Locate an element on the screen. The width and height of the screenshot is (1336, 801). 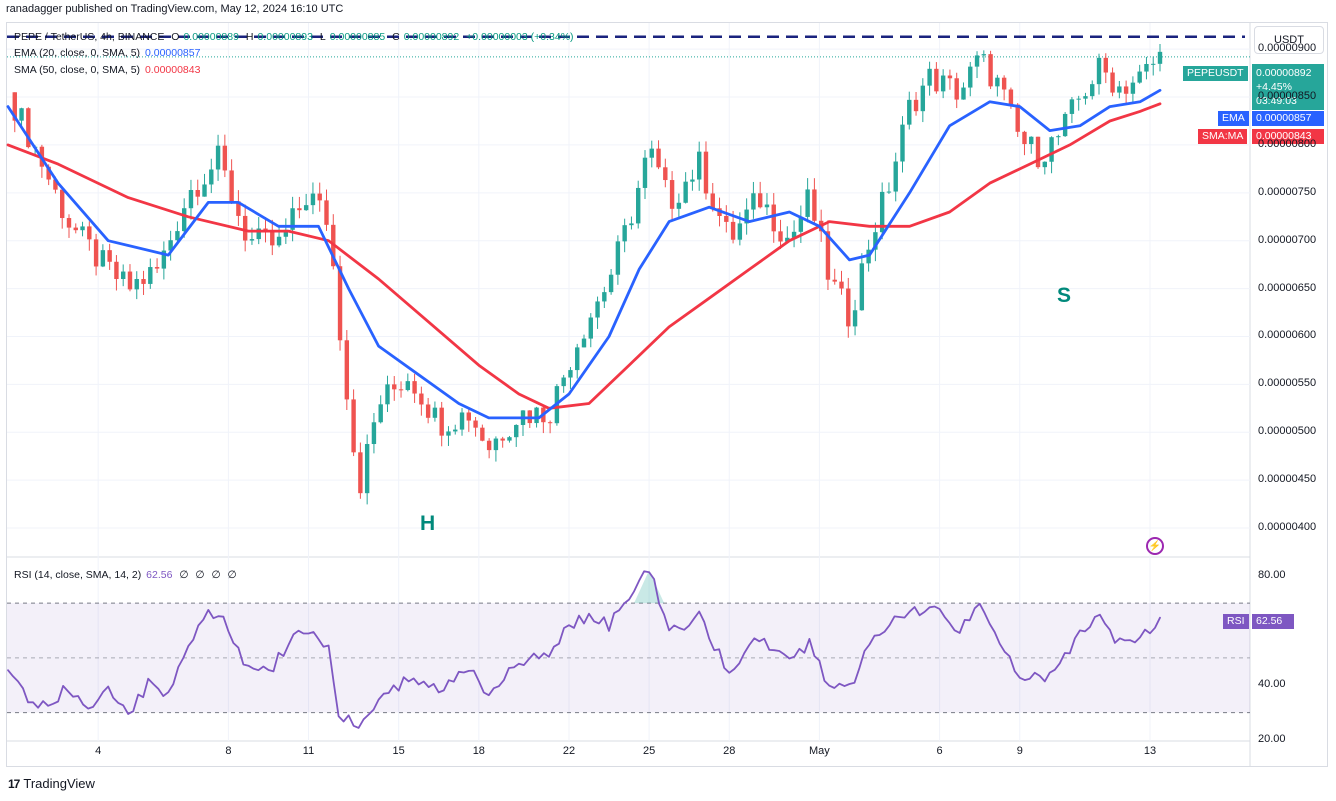
ema-legend: EMA (20, close, 0, SMA, 5) 0.00000857 is located at coordinates (107, 53).